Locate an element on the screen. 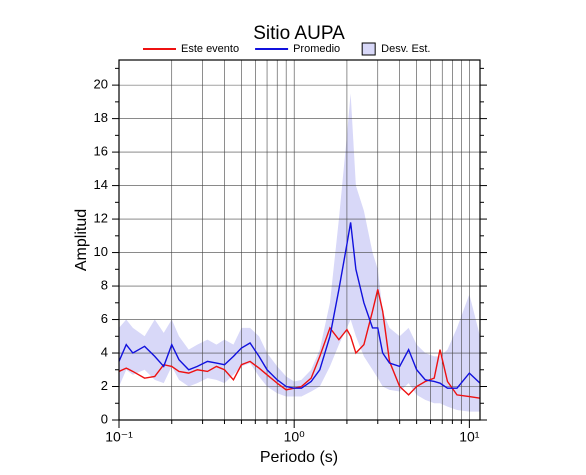  x-tick-label: 10⁻¹ is located at coordinates (119, 437).